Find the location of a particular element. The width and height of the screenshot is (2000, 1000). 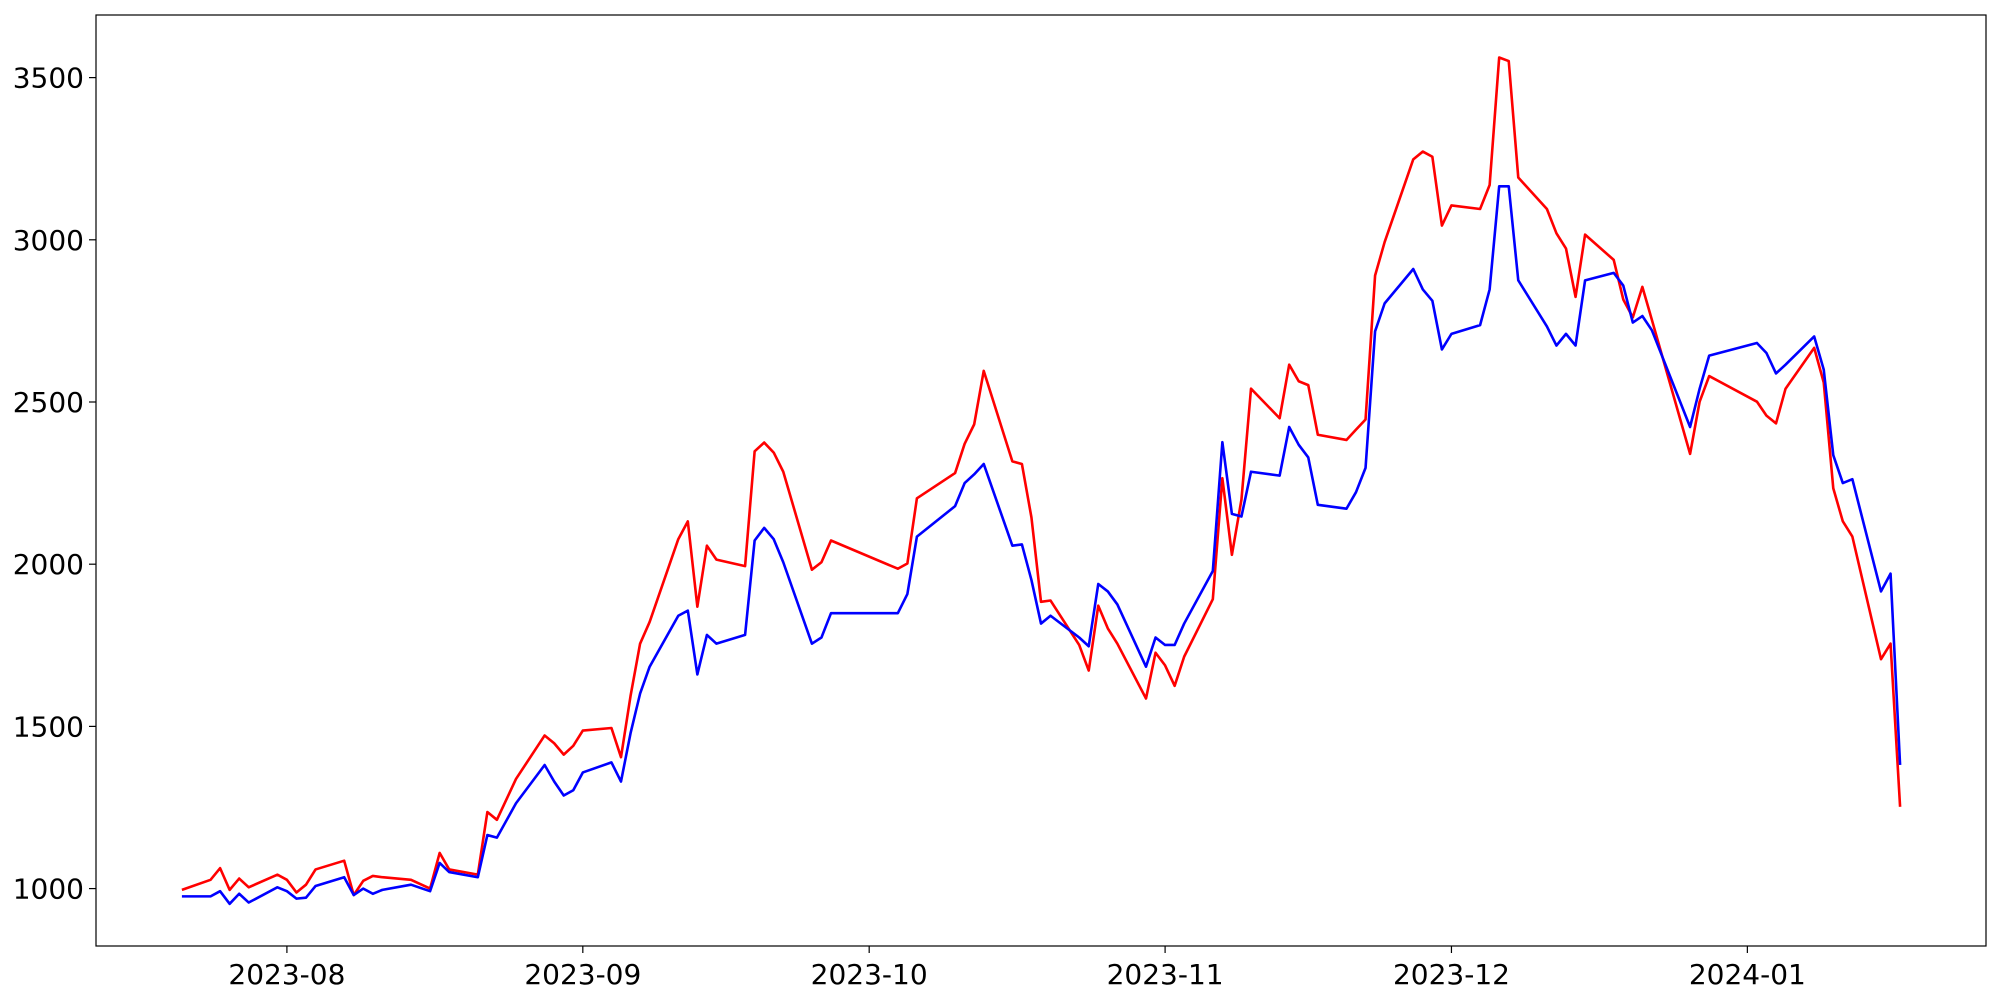

y-tick-label: 2500 is located at coordinates (48, 402).